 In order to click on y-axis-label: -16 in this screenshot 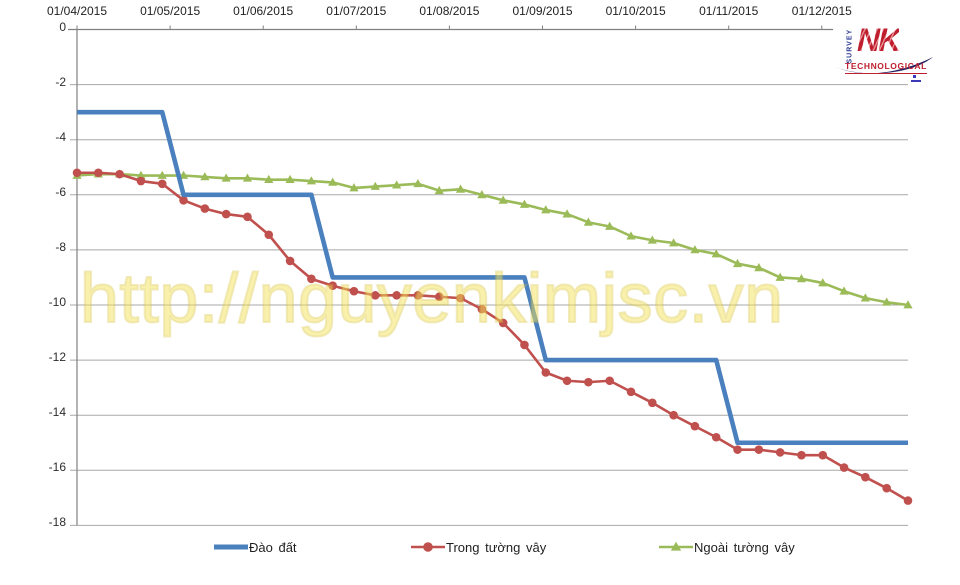, I will do `click(57, 467)`.